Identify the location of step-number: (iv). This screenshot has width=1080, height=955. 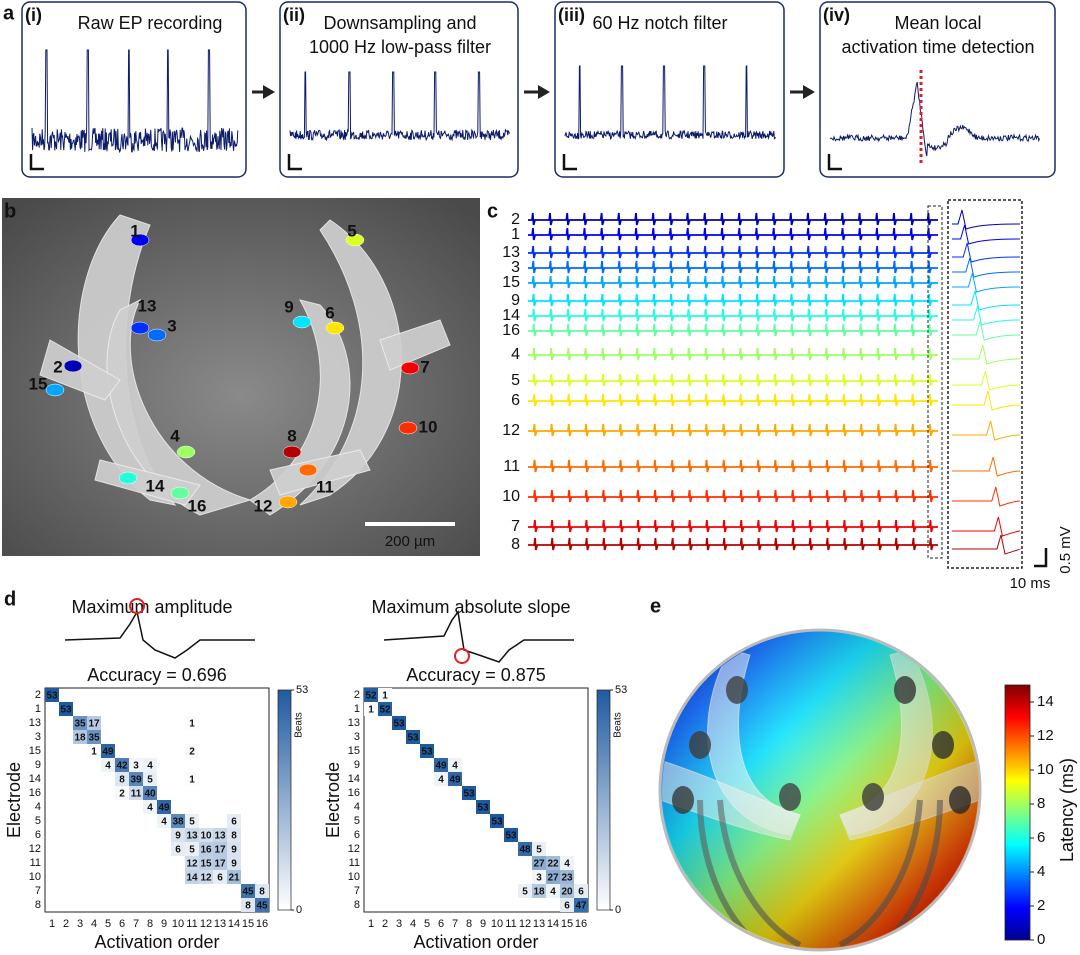
(836, 15).